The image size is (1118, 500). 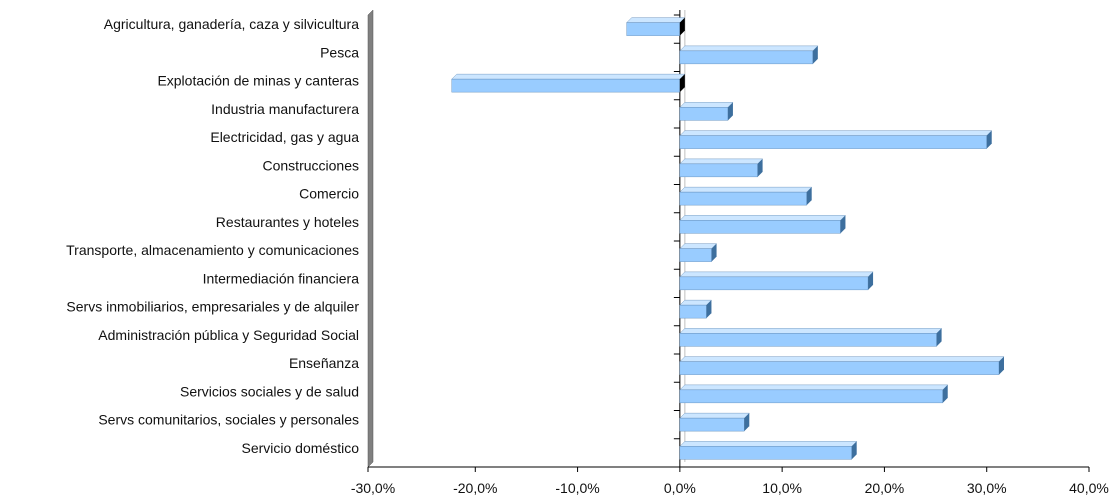 I want to click on category-label: Intermediación financiera, so click(x=281, y=278).